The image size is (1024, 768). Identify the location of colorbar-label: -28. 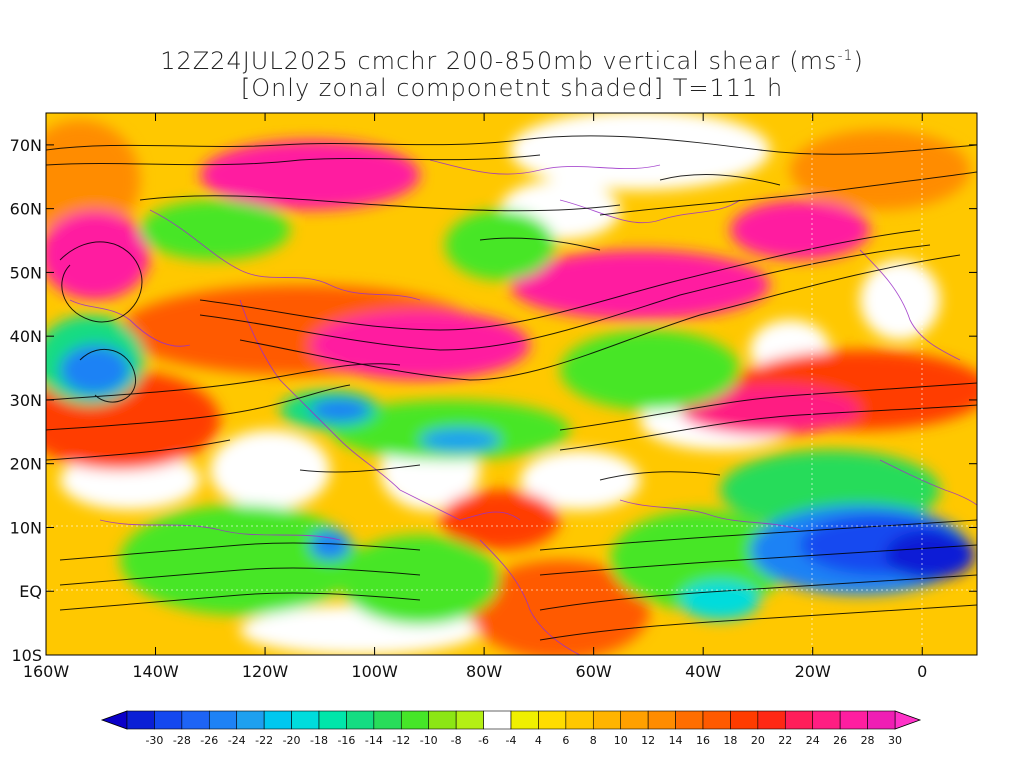
(182, 740).